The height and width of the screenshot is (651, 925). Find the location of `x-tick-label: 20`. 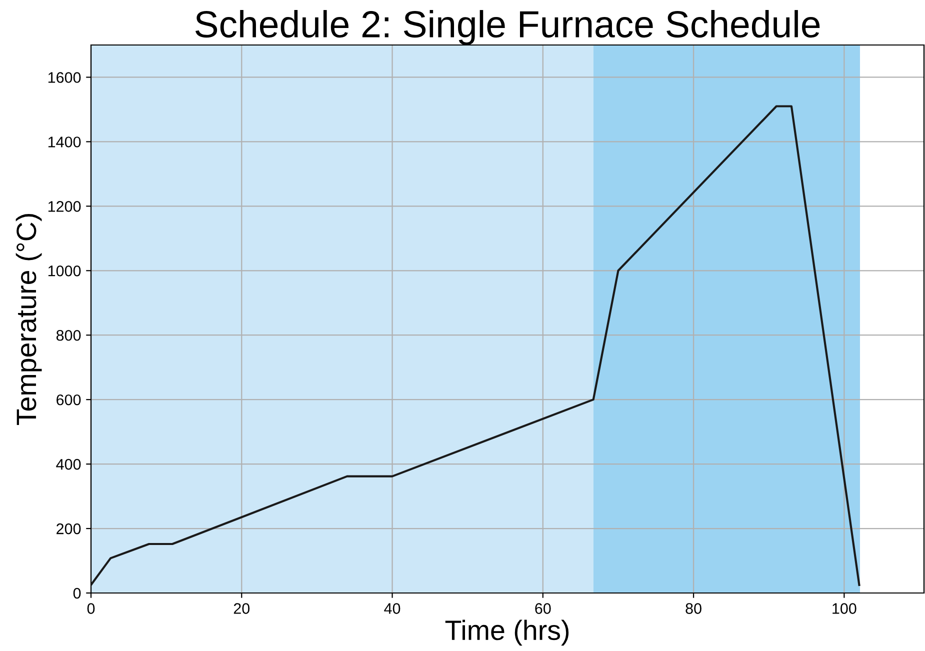

x-tick-label: 20 is located at coordinates (242, 608).